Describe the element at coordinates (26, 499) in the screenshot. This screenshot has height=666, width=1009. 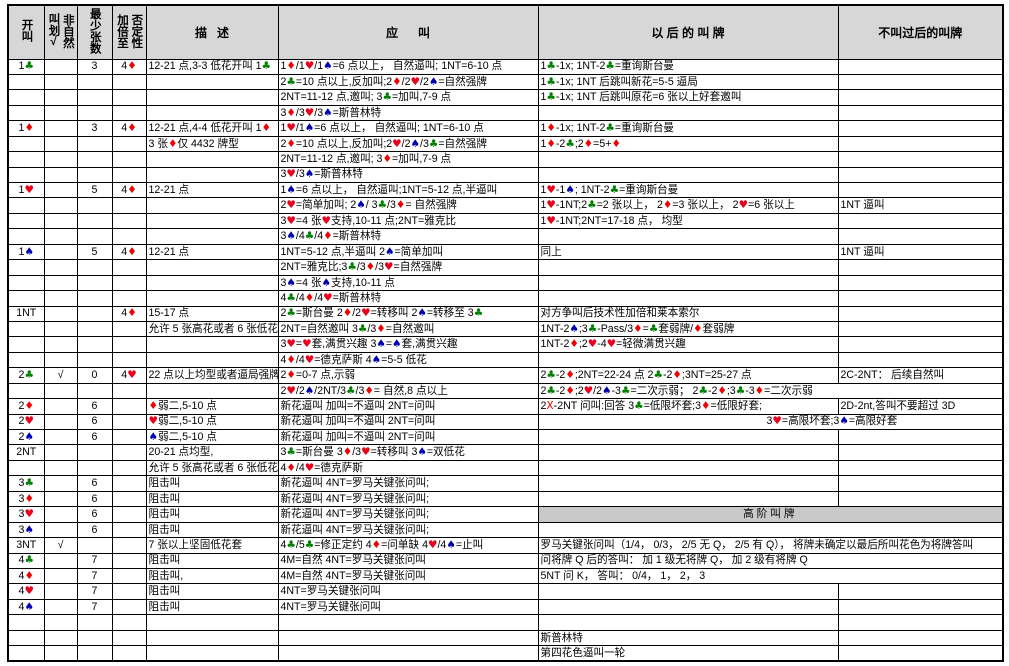
I see `cell-opening-bid: 3♦` at that location.